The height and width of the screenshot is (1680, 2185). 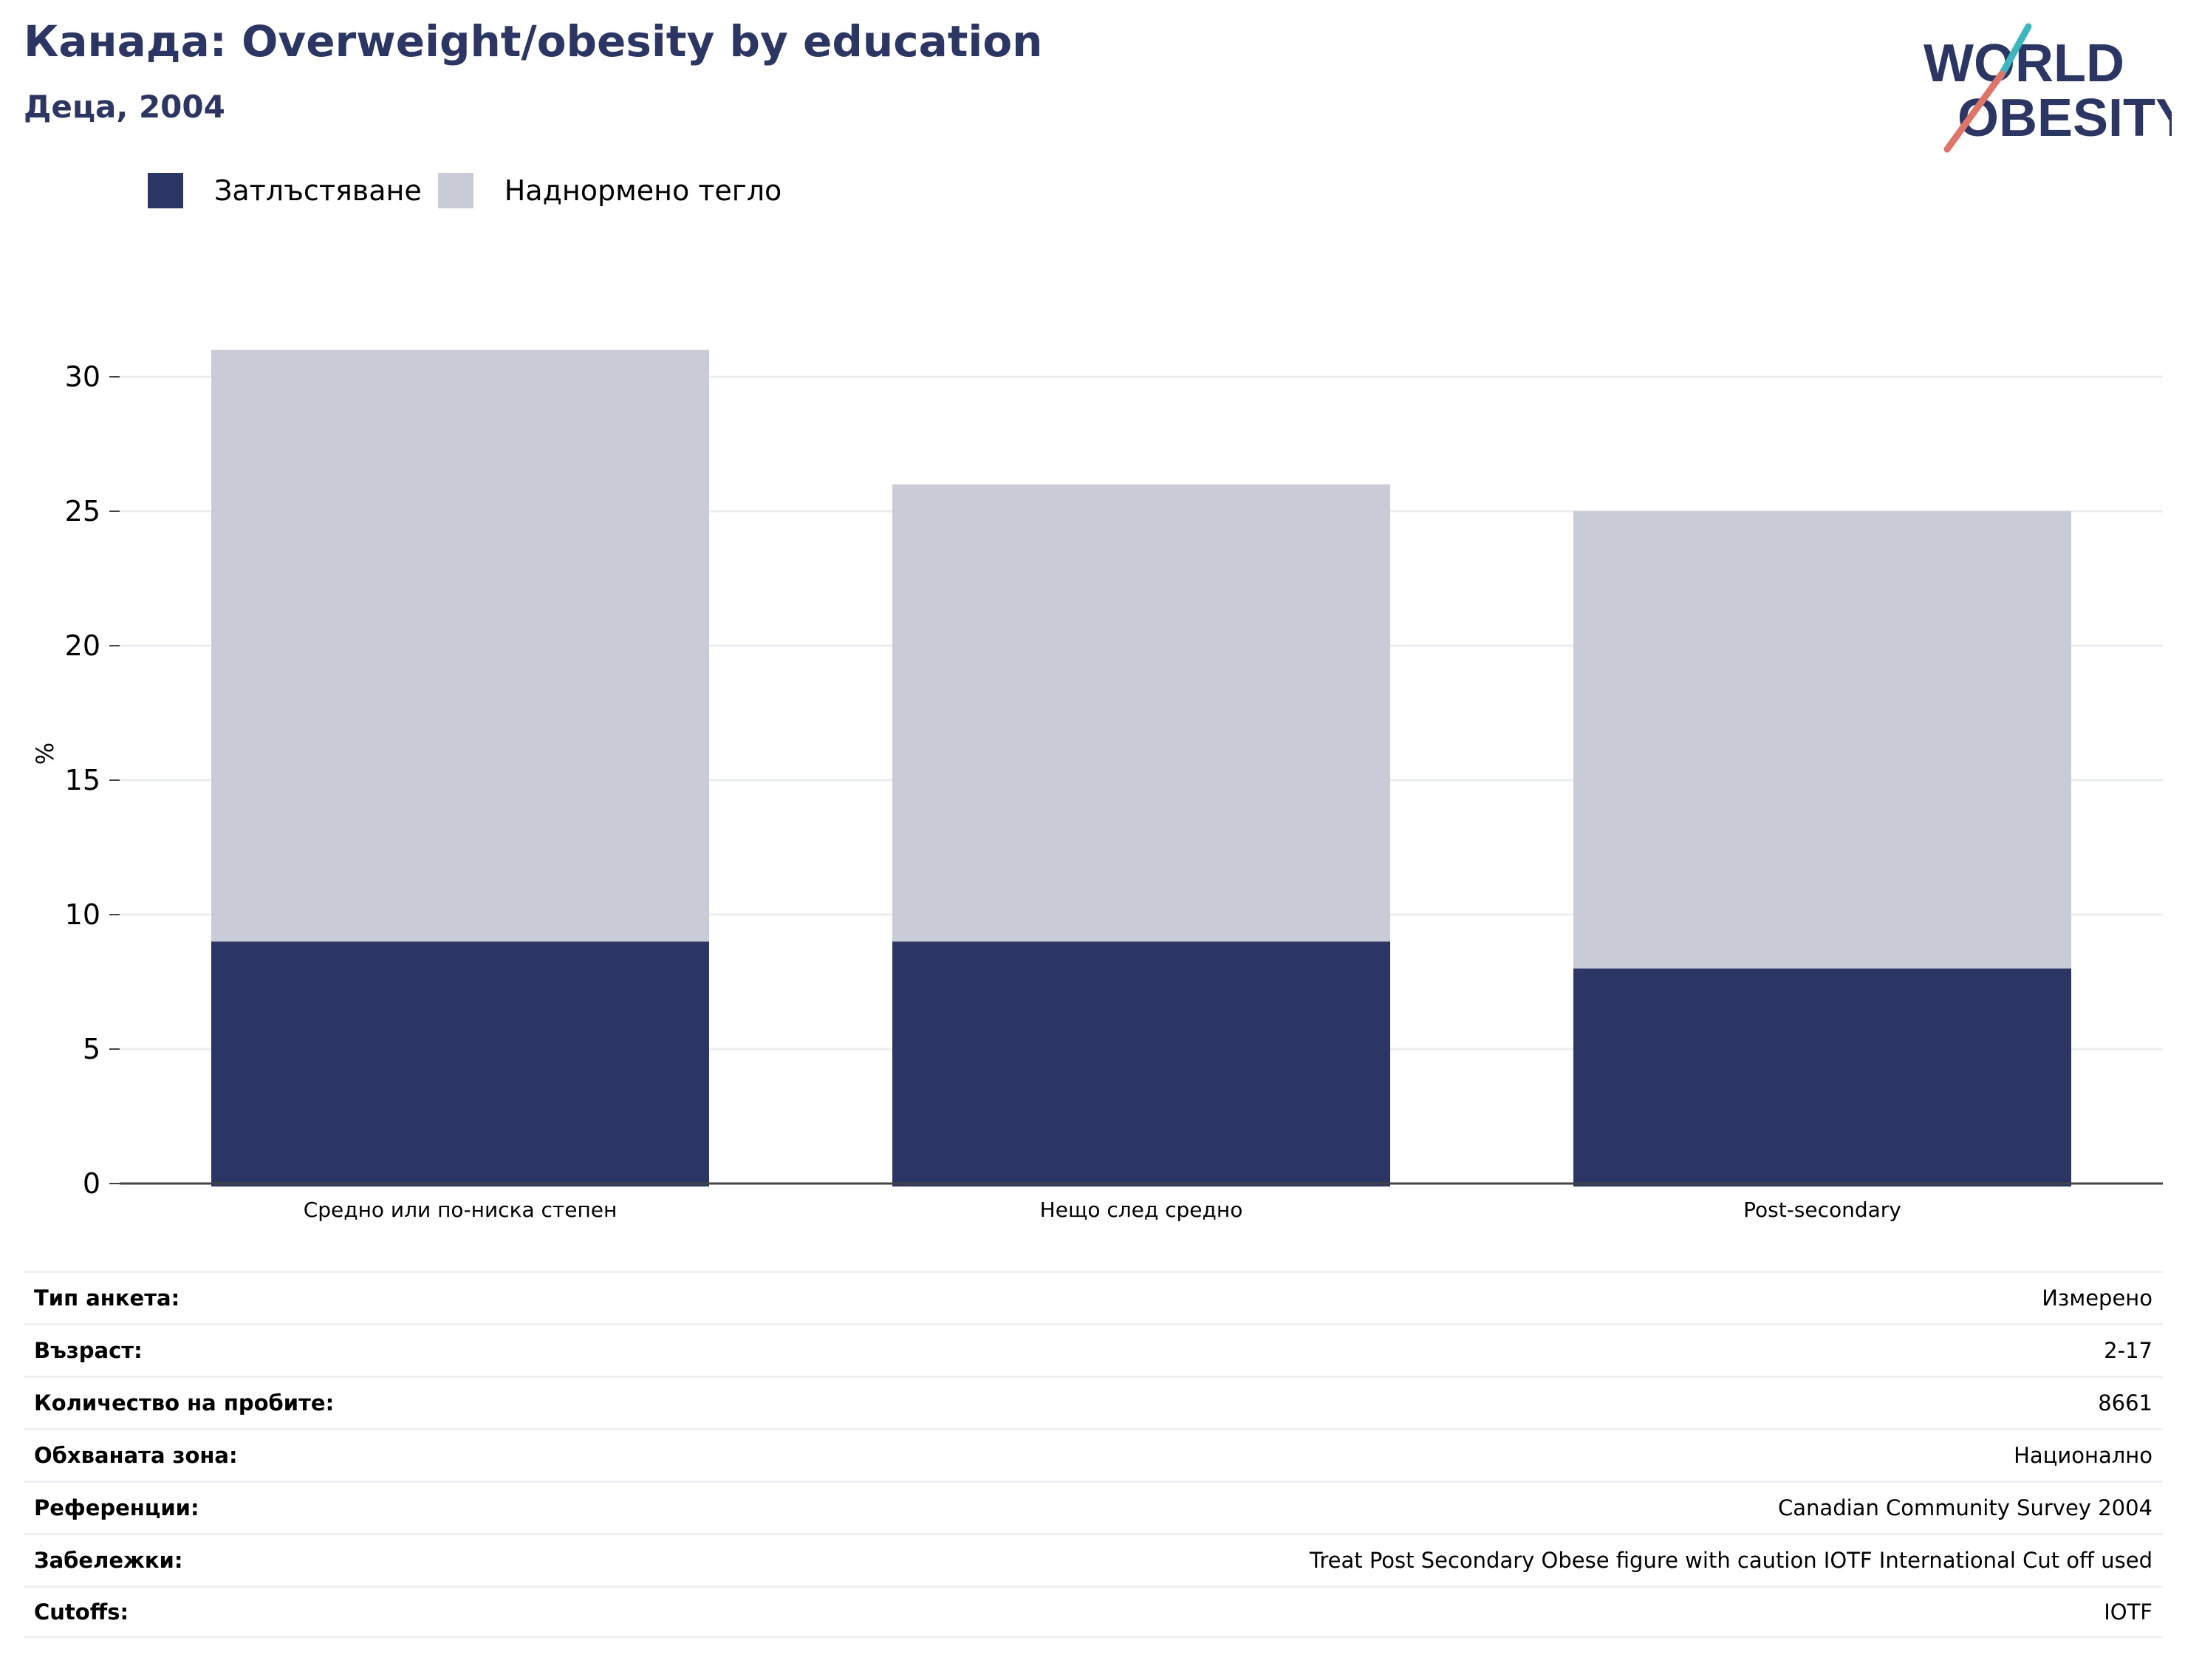 I want to click on x-tick-label: Средно или по-ниска степен, so click(x=461, y=1210).